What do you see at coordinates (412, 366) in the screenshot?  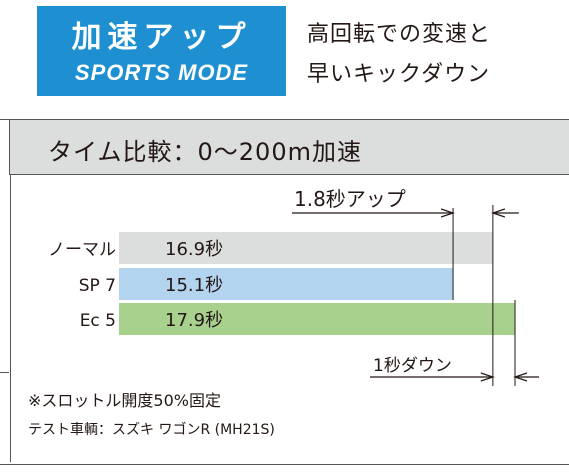 I see `annotation-down-label: 1秒ダウン` at bounding box center [412, 366].